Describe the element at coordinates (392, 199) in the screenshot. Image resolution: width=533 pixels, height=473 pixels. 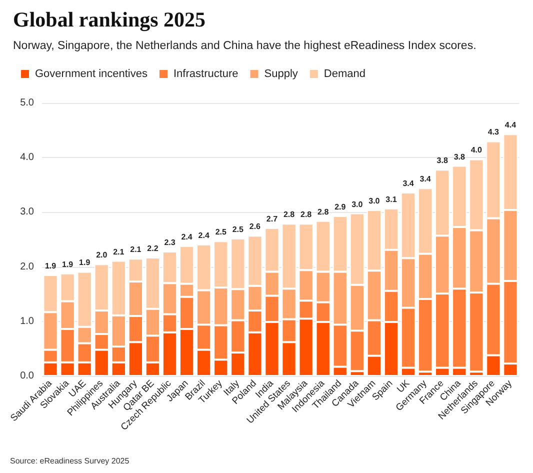
I see `total-label: 3.1` at that location.